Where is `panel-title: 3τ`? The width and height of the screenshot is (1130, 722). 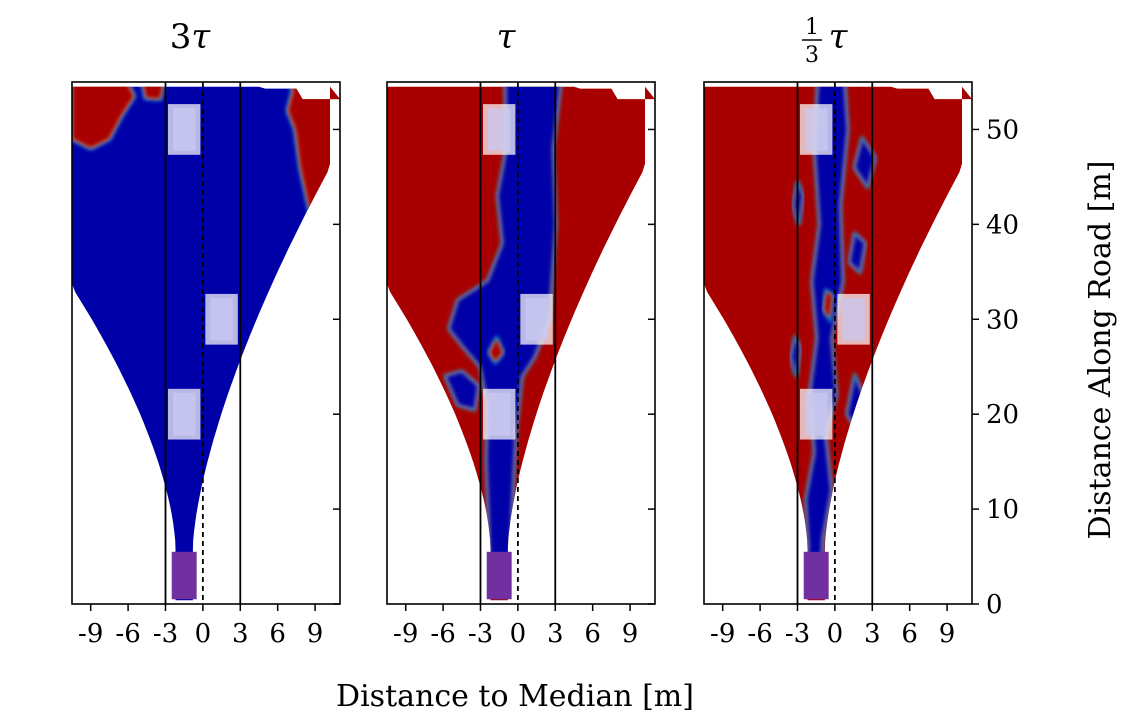 panel-title: 3τ is located at coordinates (191, 37).